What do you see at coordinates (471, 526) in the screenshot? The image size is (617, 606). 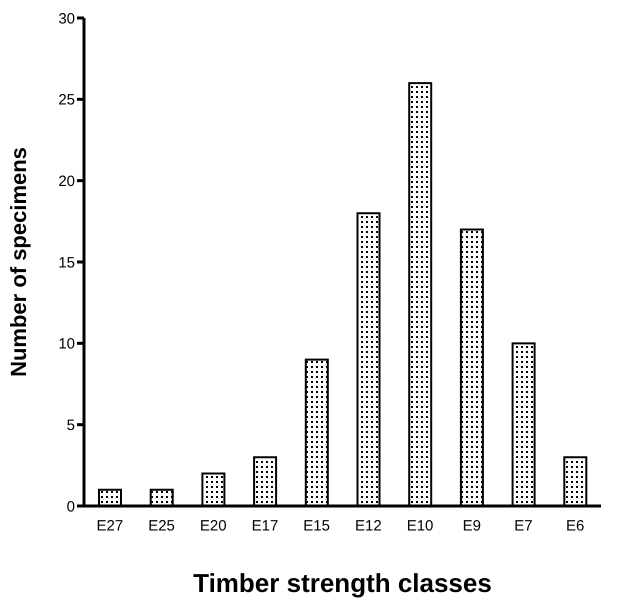 I see `x-tick-label: E9` at bounding box center [471, 526].